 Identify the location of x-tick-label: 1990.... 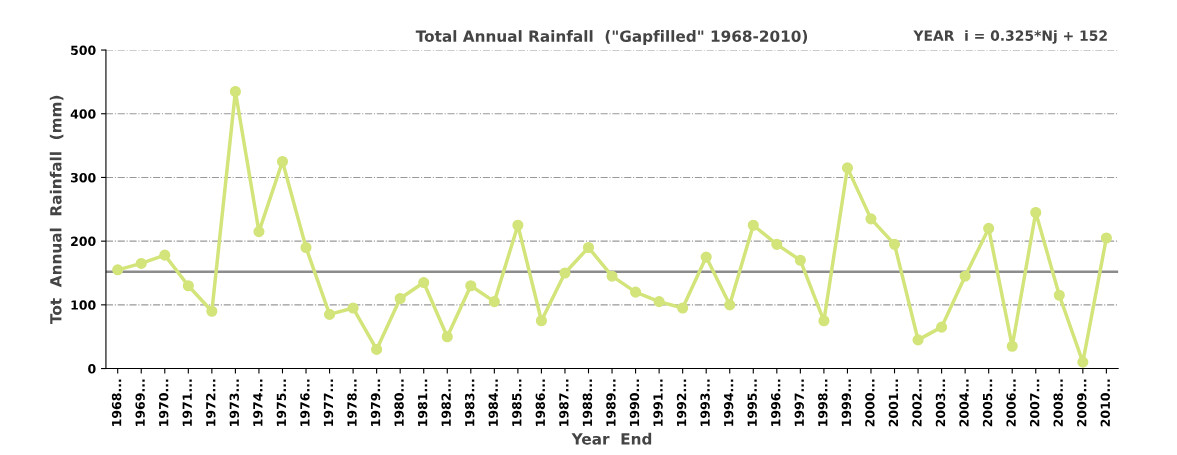
(634, 402).